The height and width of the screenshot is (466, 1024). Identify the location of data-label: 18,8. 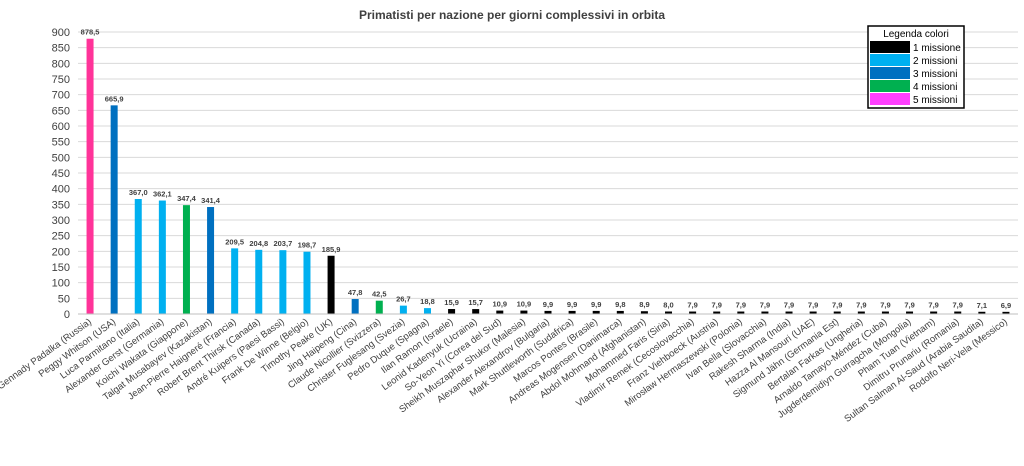
(427, 301).